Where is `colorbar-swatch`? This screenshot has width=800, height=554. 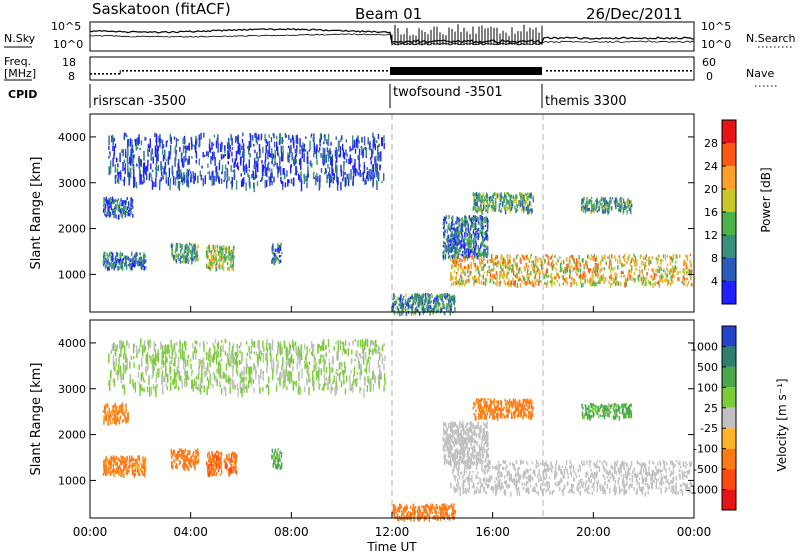
colorbar-swatch is located at coordinates (729, 131).